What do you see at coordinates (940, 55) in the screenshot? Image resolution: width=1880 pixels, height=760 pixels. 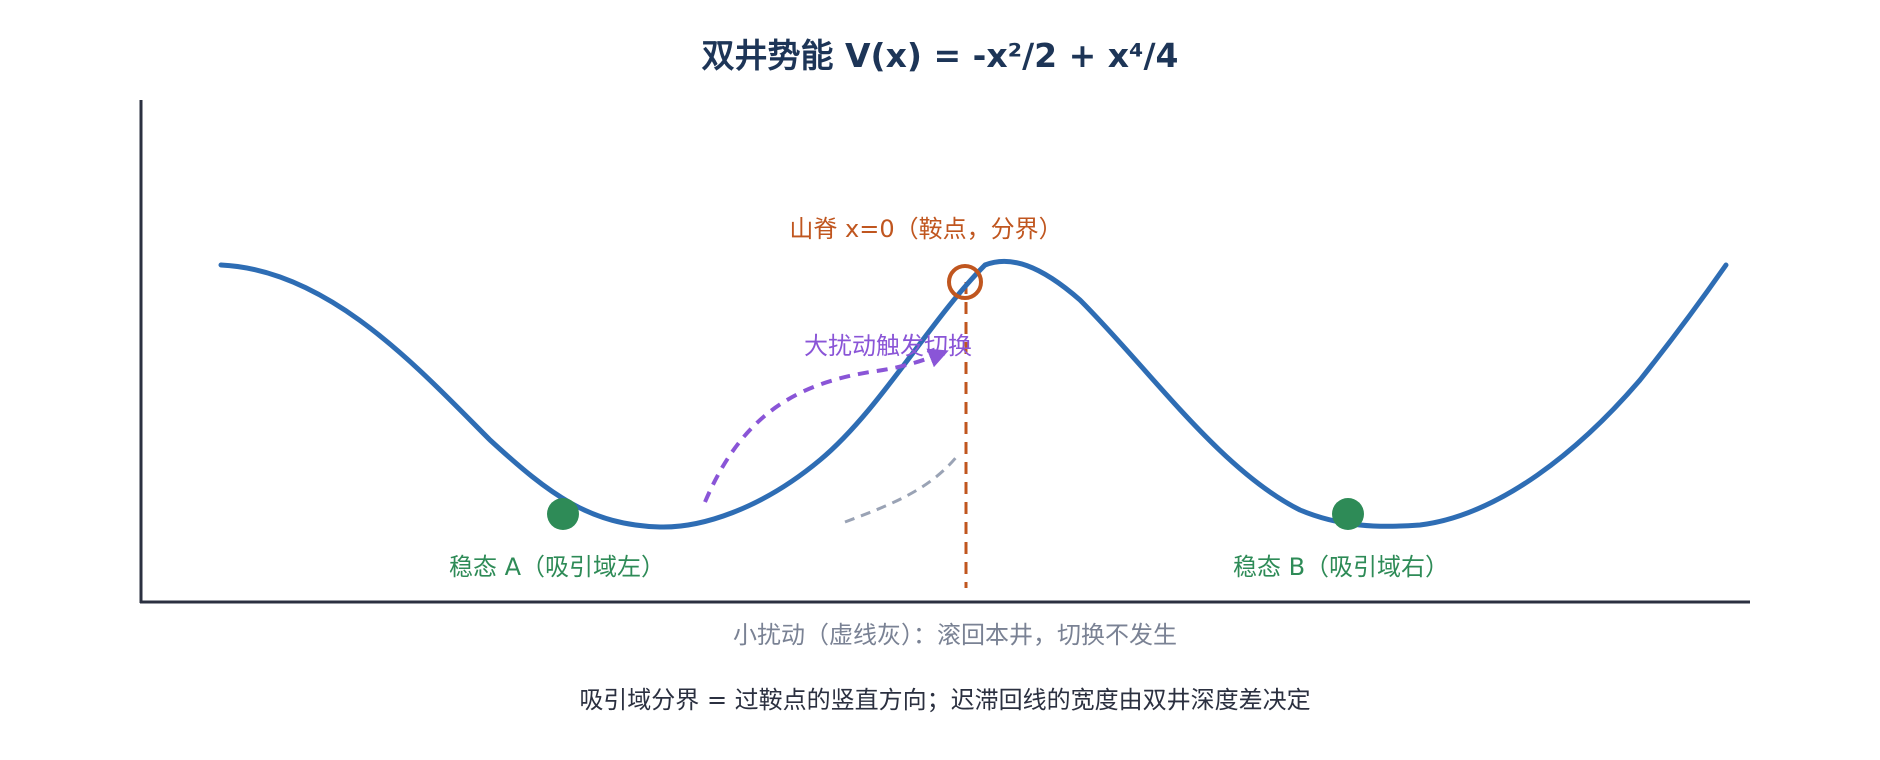 I see `diagram-title: 双井势能 V(x) = -x²/2 + x⁴/4` at bounding box center [940, 55].